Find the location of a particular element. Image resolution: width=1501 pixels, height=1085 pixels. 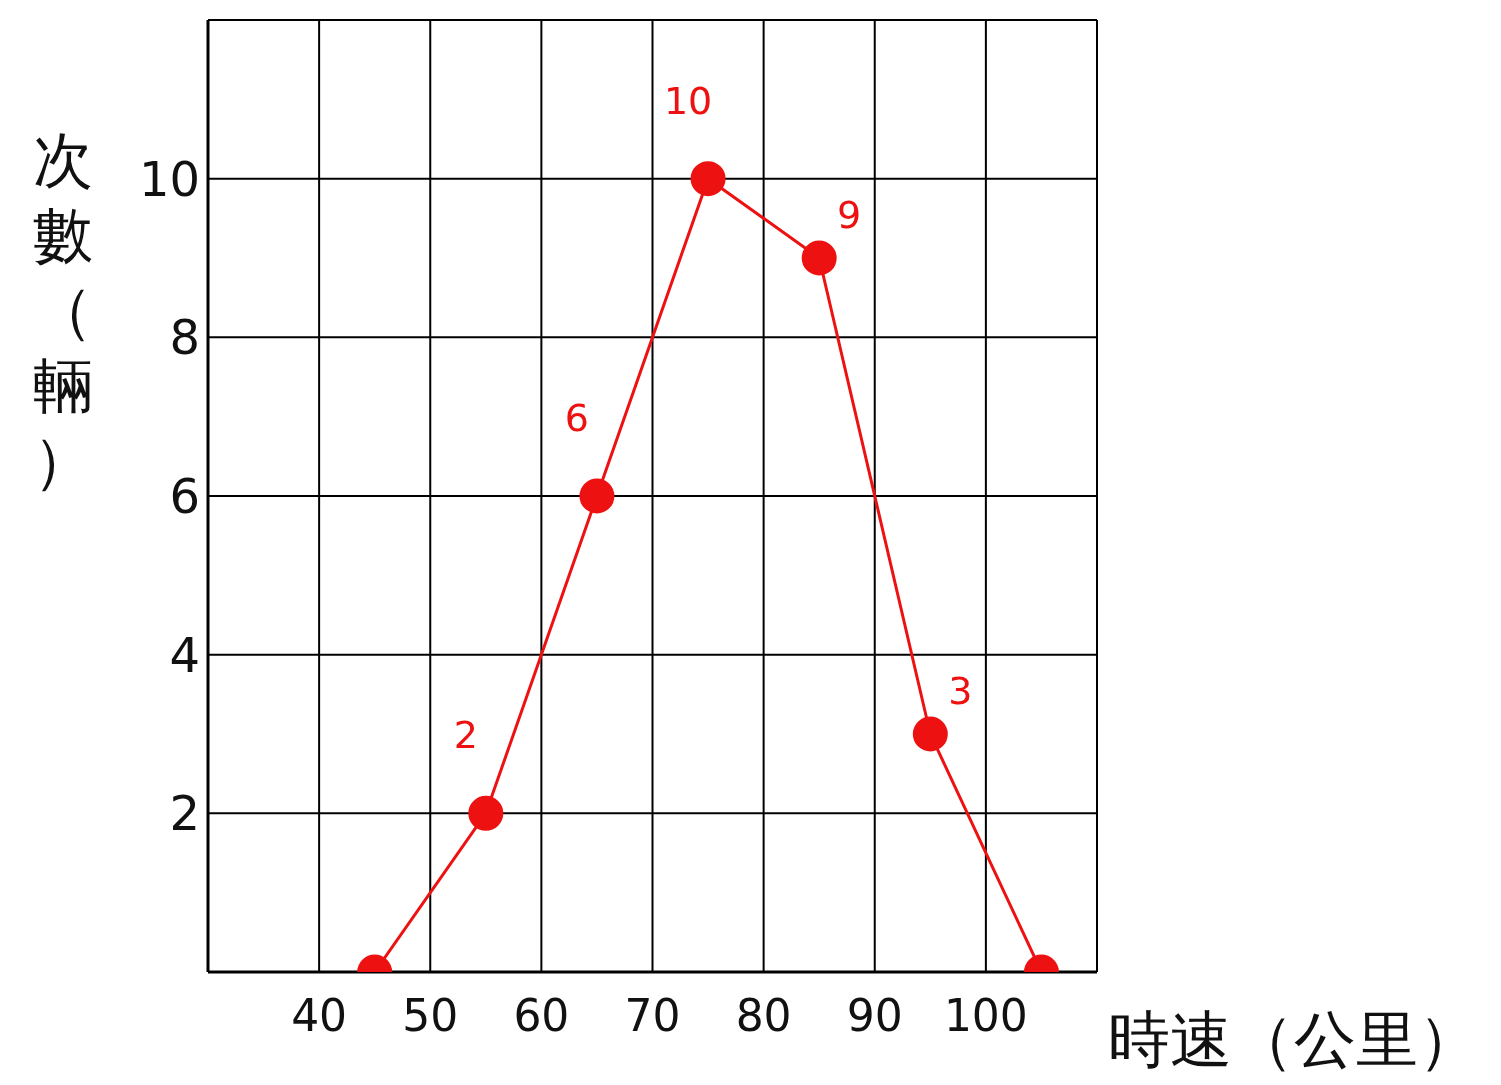

data-label: 9 is located at coordinates (849, 215).